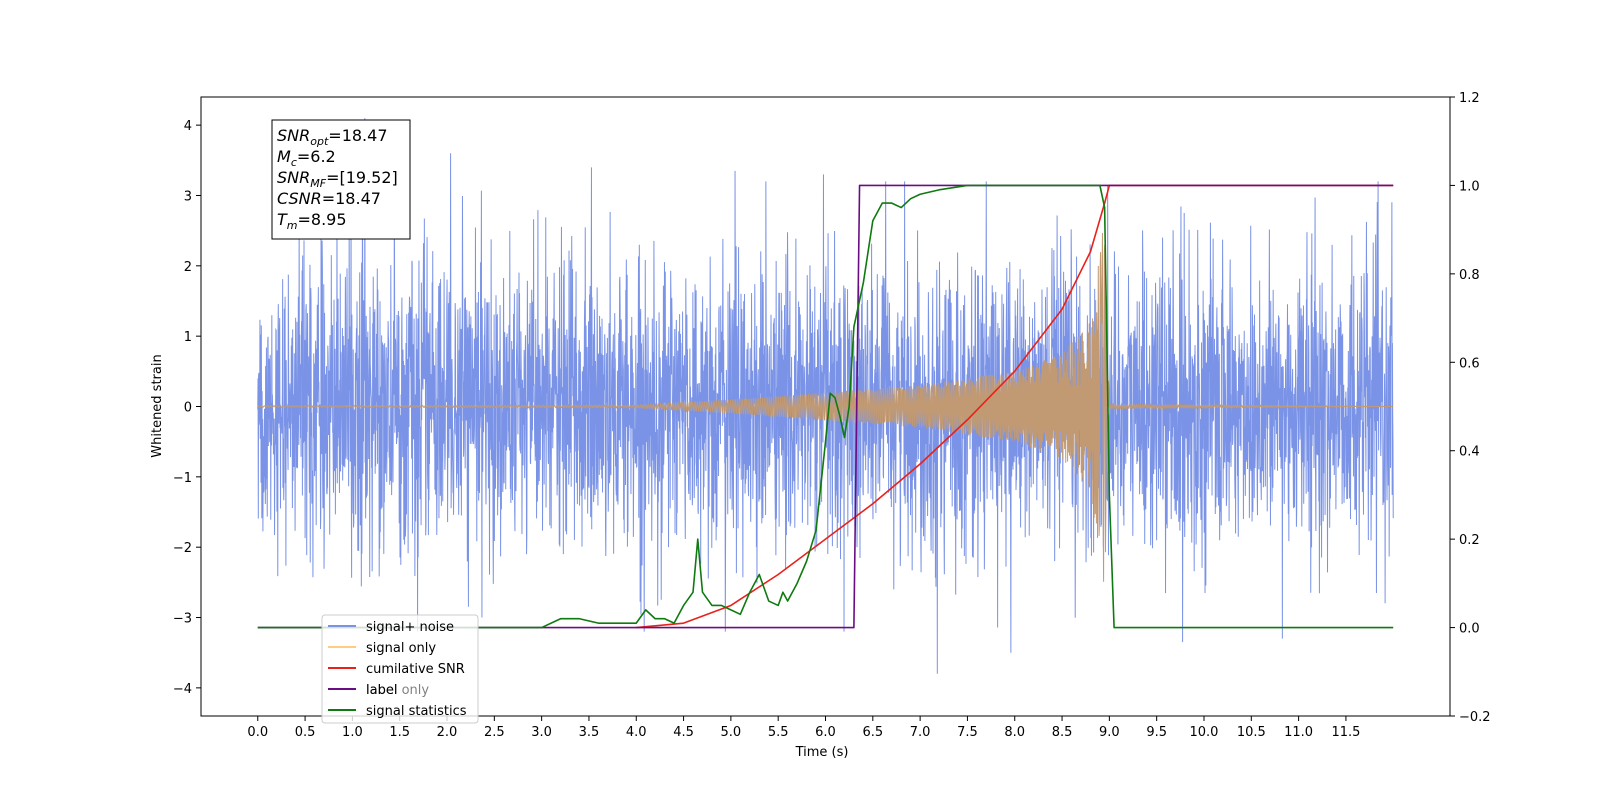  Describe the element at coordinates (872, 732) in the screenshot. I see `x-tick-label: 6.5` at that location.